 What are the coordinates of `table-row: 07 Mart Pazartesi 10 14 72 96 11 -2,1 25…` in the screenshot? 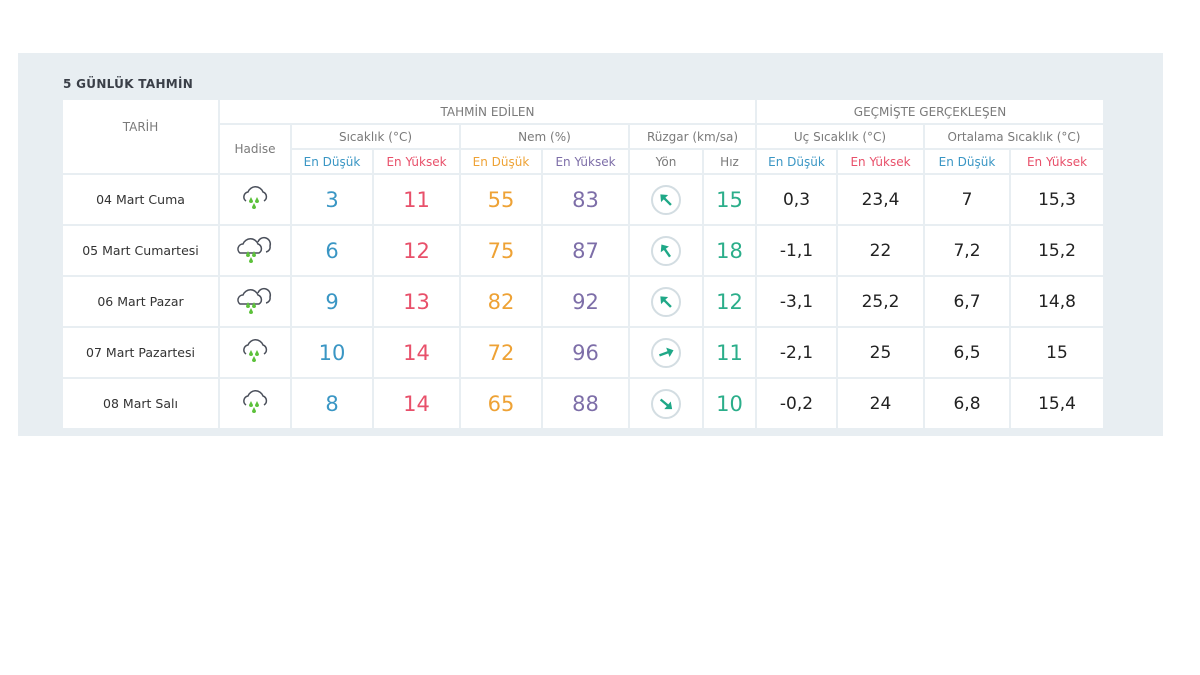 It's located at (583, 352).